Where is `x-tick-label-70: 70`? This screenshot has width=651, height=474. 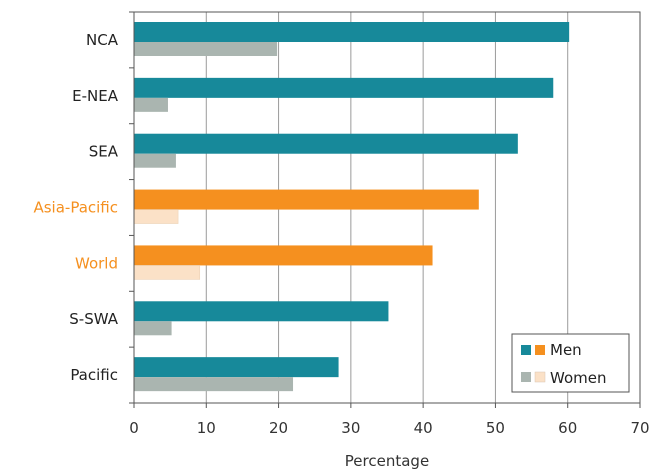
x-tick-label-70: 70 is located at coordinates (639, 428).